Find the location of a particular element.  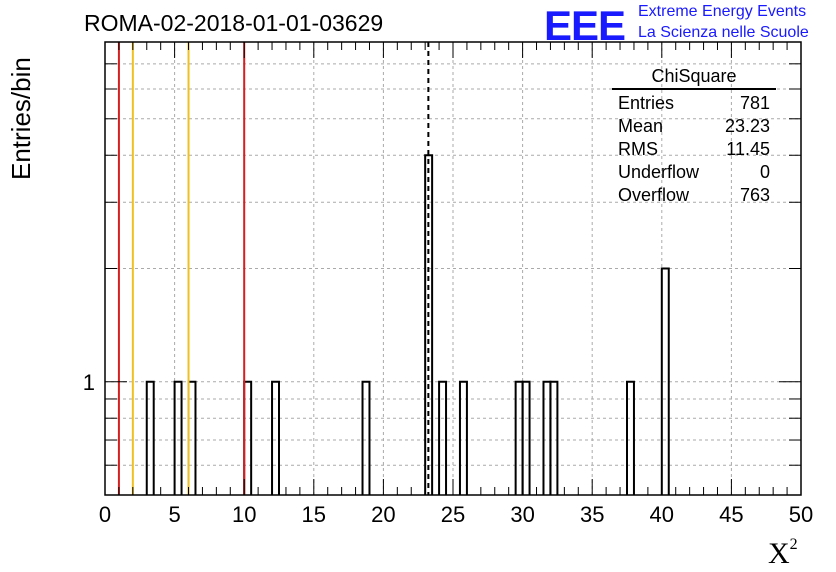

x-axis-label-exponent: 2 is located at coordinates (793, 544).